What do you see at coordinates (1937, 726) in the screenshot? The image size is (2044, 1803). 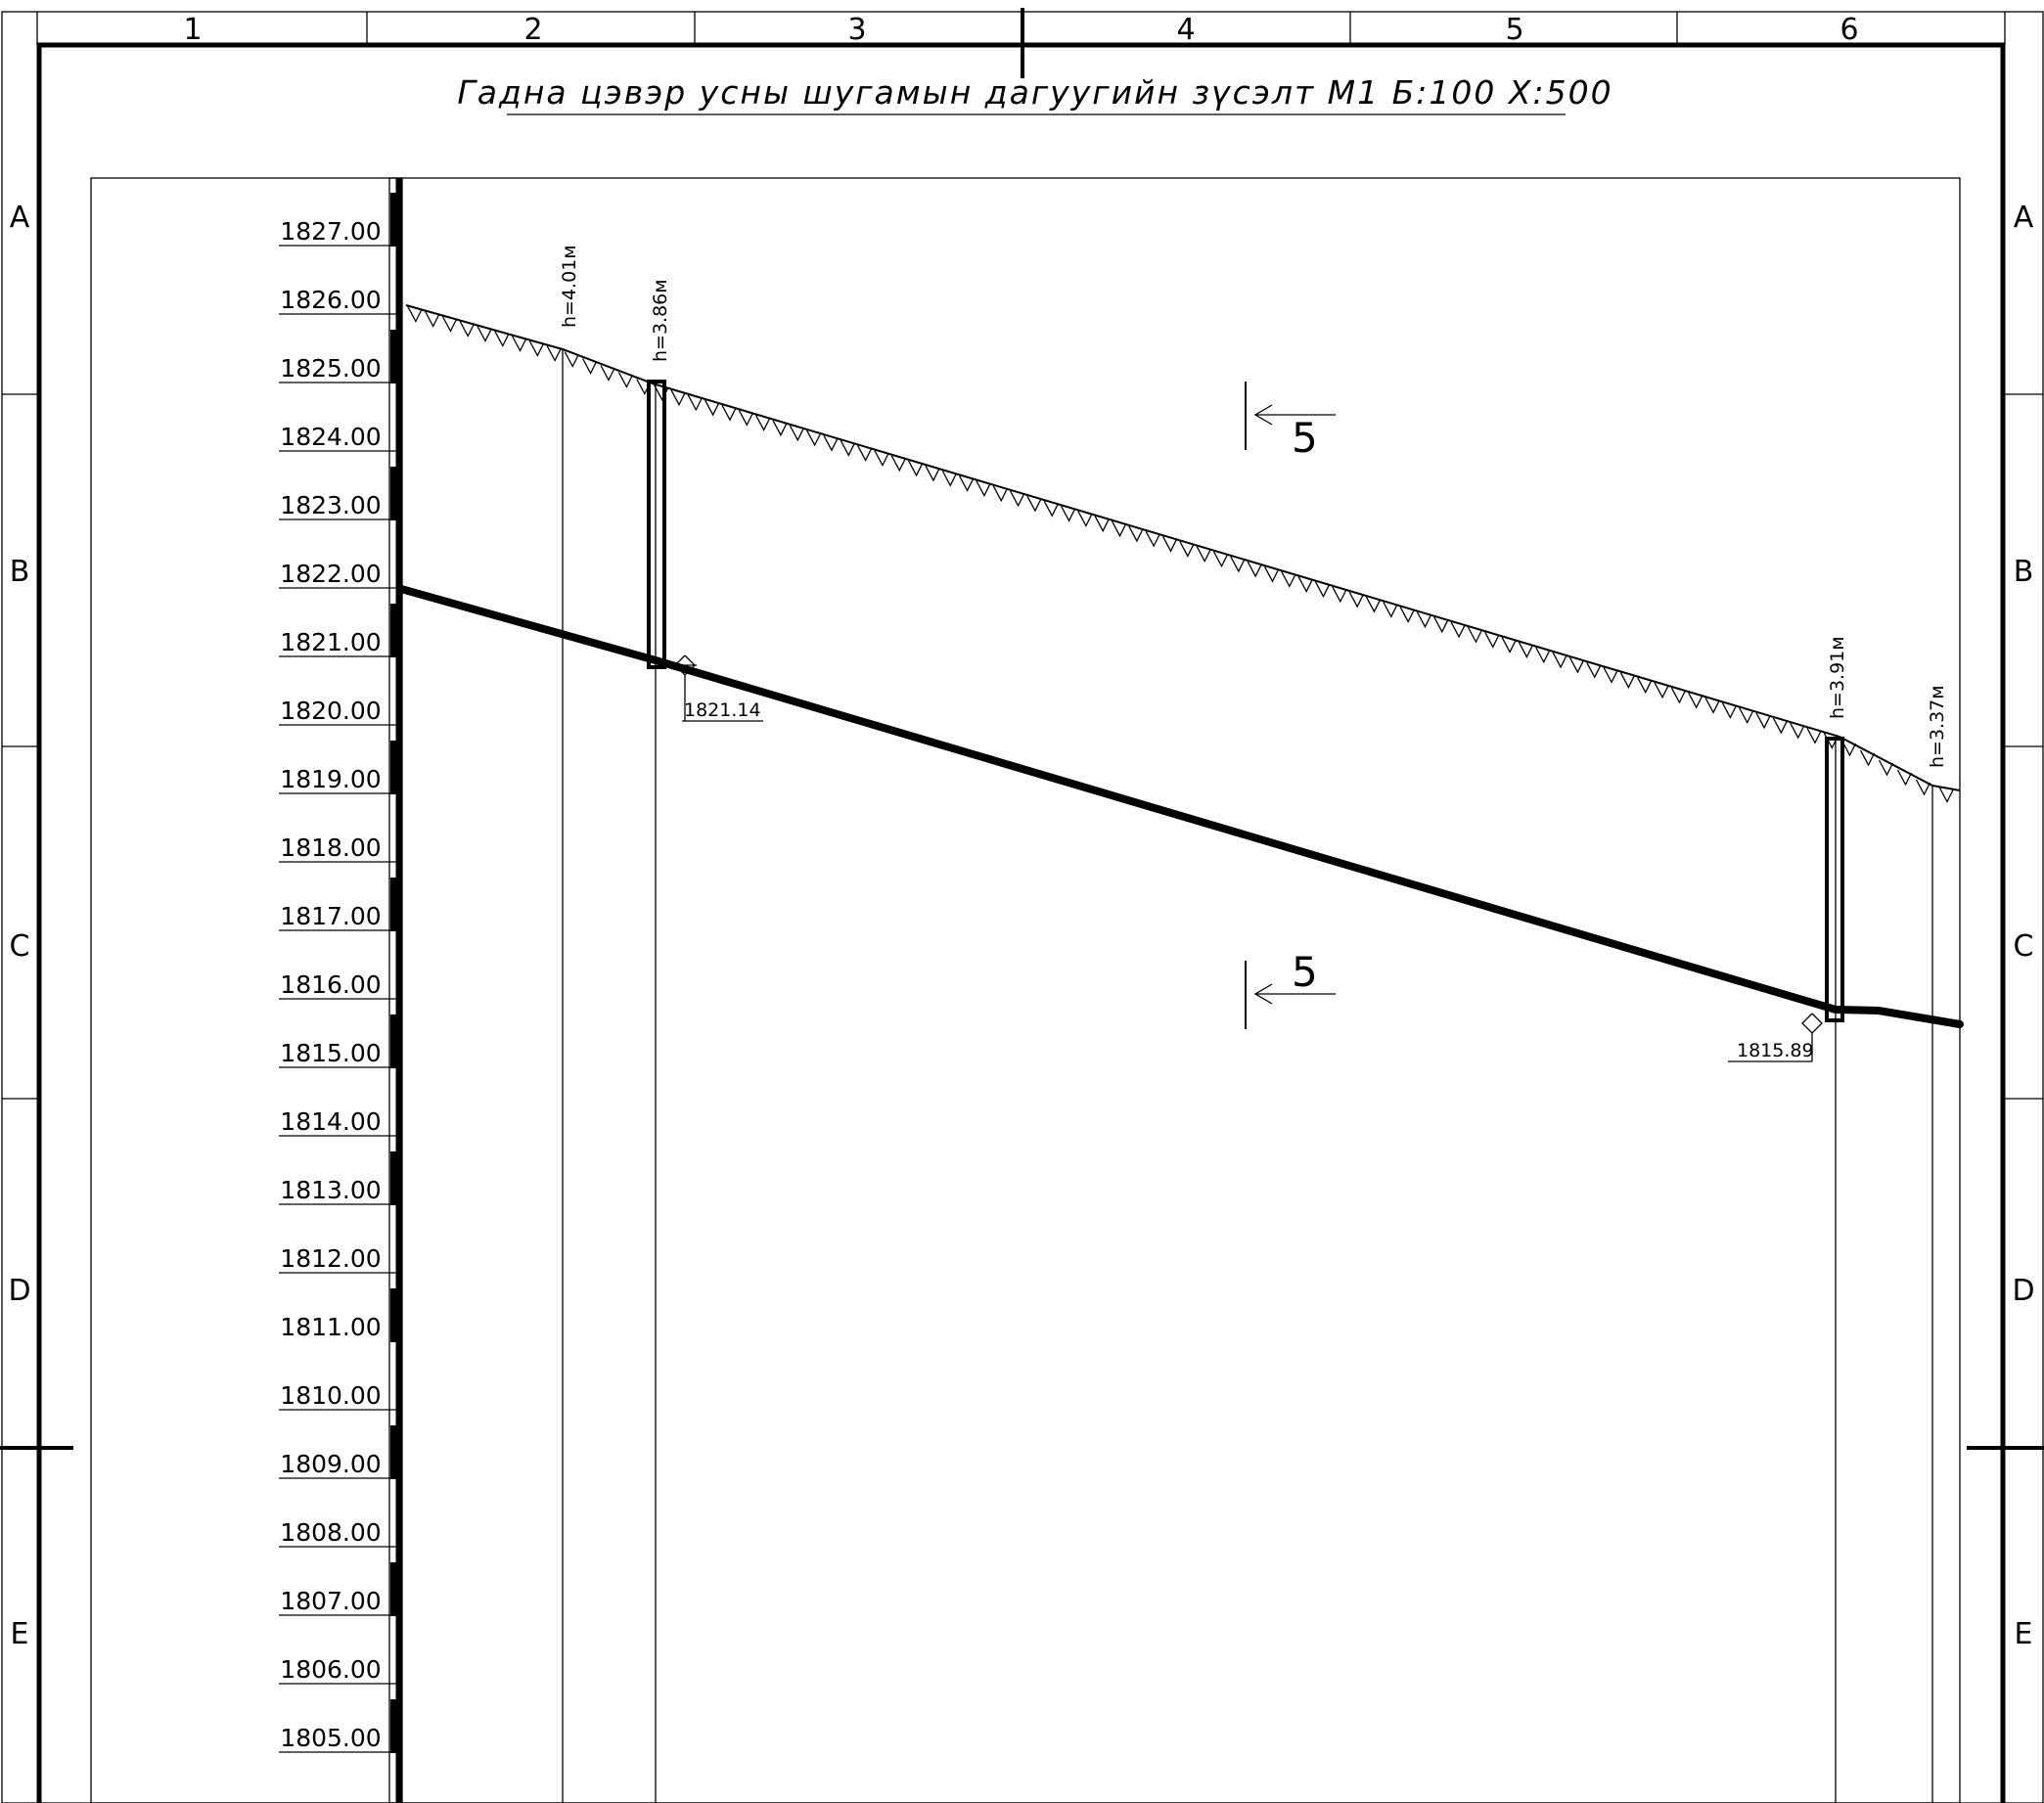 I see `depth-label: h=3.37м` at bounding box center [1937, 726].